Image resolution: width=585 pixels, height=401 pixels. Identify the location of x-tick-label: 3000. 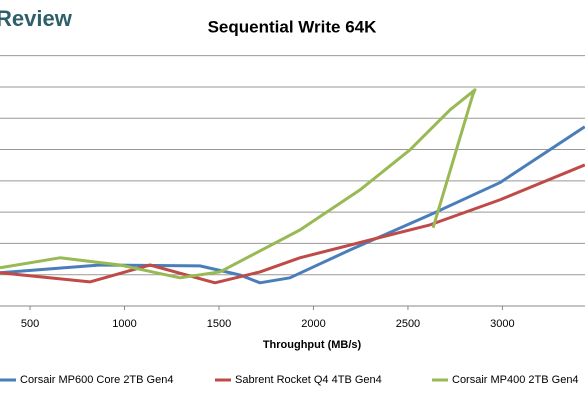
(502, 324).